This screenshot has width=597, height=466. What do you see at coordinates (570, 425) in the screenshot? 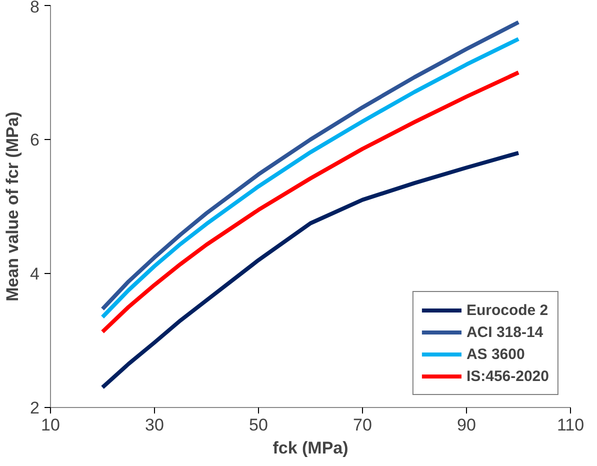
I see `x-tick-label: 110` at bounding box center [570, 425].